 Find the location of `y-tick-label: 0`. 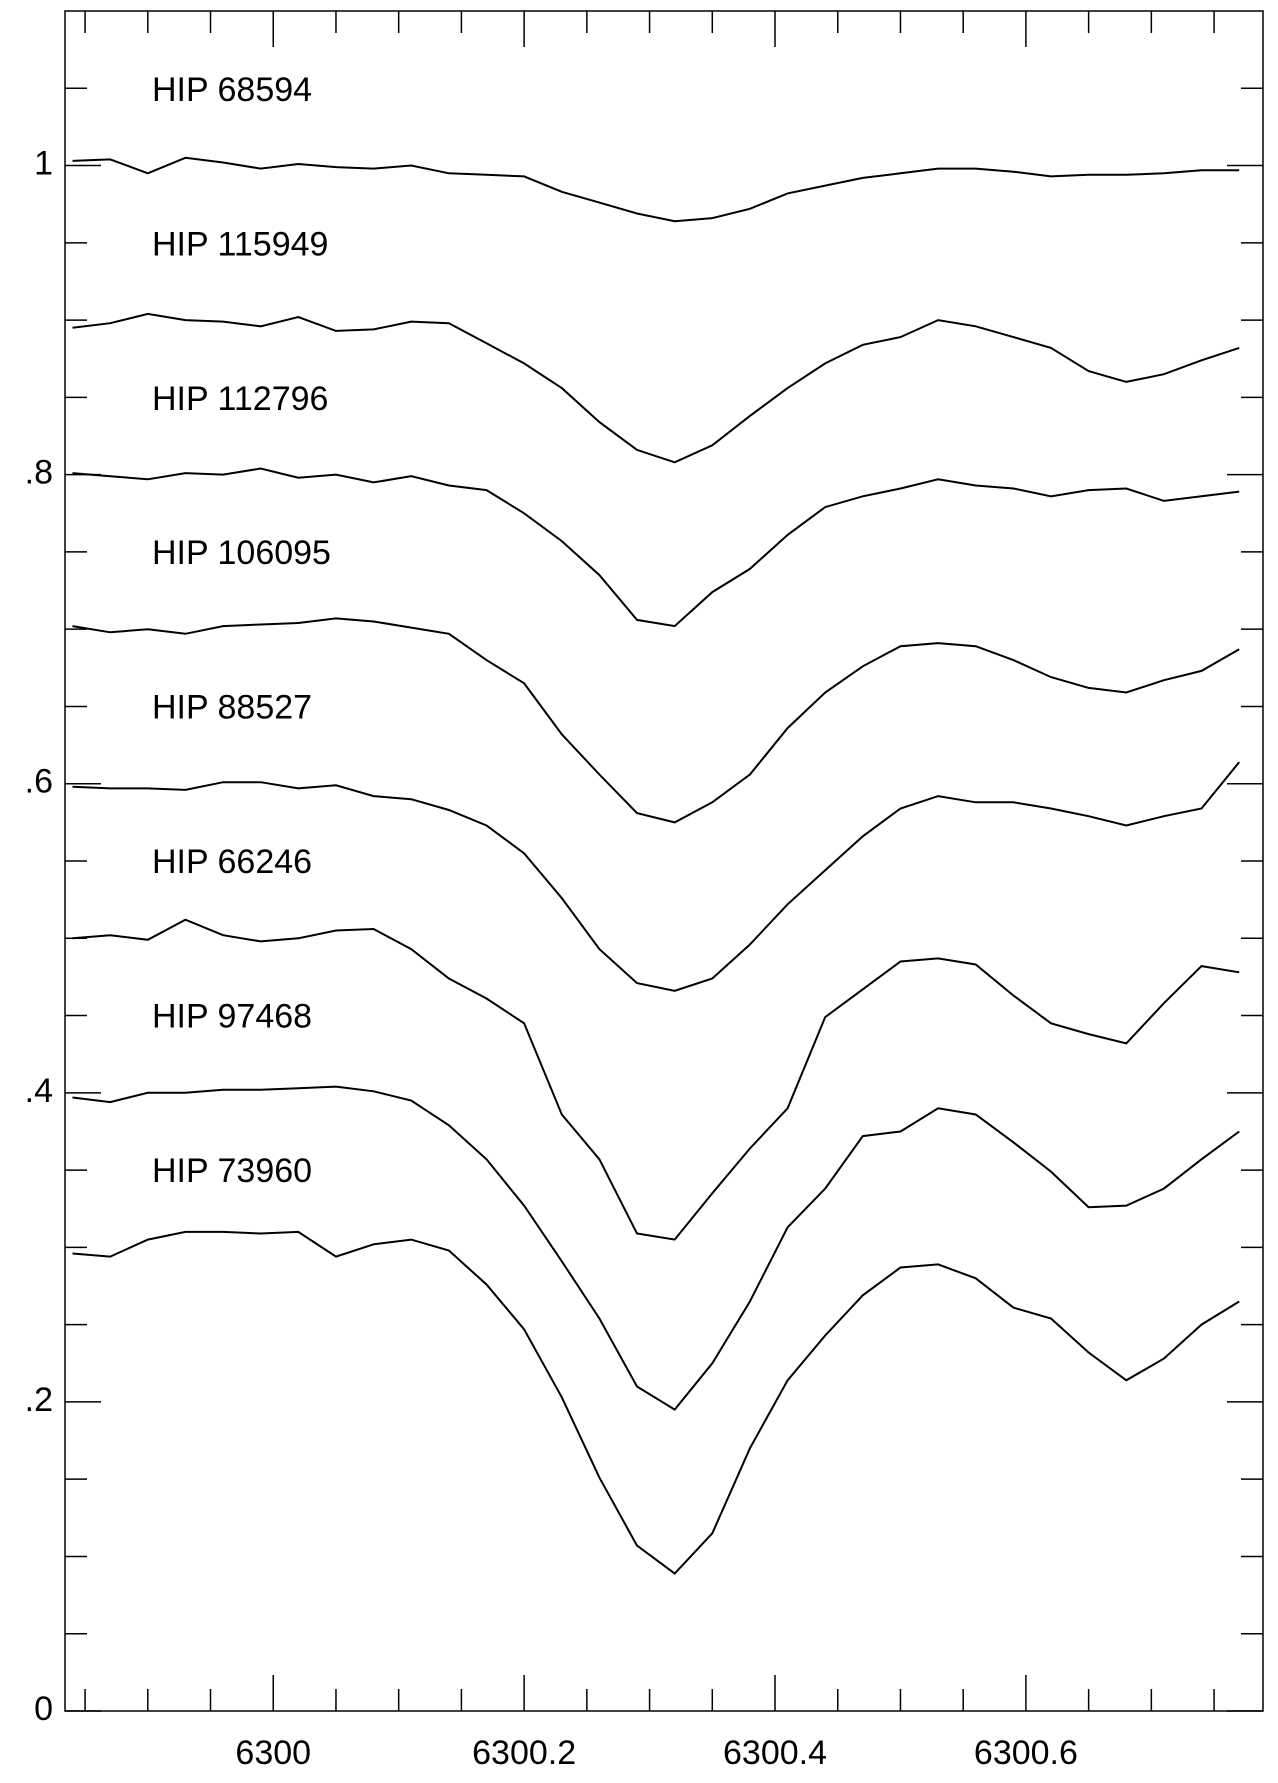

y-tick-label: 0 is located at coordinates (43, 1709).